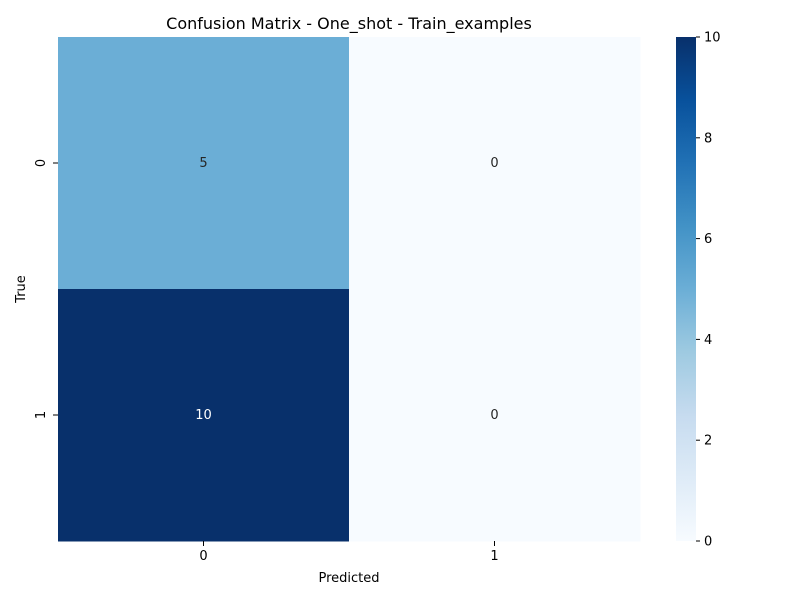  Describe the element at coordinates (348, 578) in the screenshot. I see `x-axis-label: Predicted` at that location.